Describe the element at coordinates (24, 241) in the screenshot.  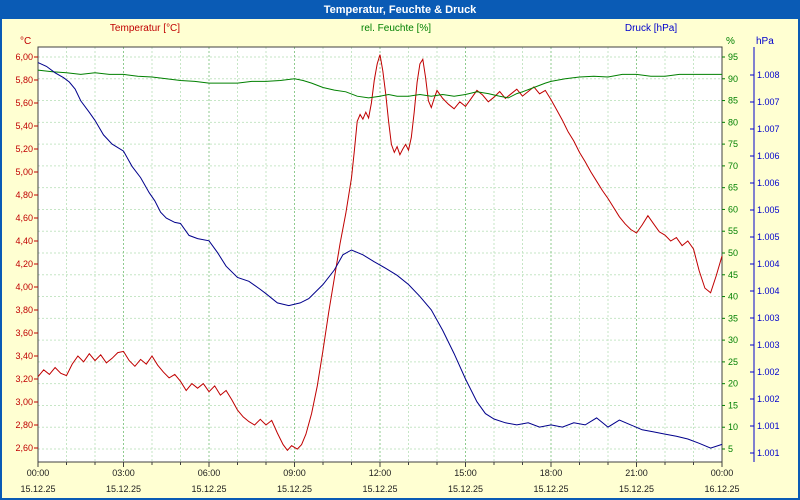
I see `temperature-axis-tick-label: 4,40` at that location.